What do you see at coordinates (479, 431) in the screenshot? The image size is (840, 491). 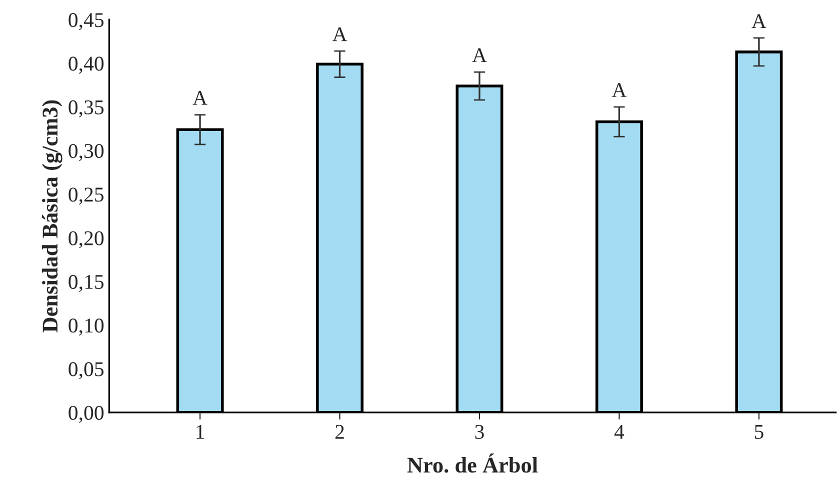 I see `x-tick-label: 3` at bounding box center [479, 431].